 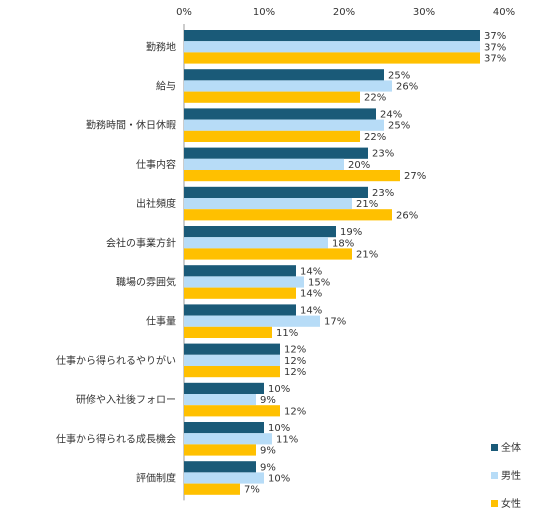 What do you see at coordinates (116, 360) in the screenshot?
I see `category-label: 仕事から得られるやりがい` at bounding box center [116, 360].